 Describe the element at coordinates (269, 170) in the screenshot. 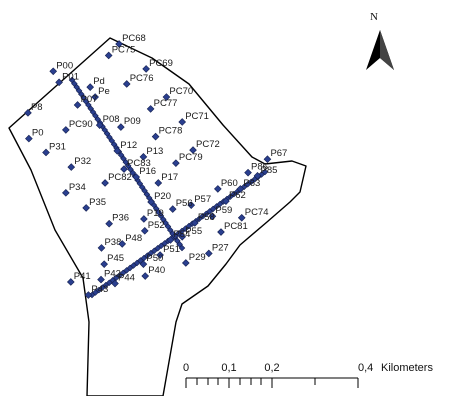

I see `point-label: P85` at that location.